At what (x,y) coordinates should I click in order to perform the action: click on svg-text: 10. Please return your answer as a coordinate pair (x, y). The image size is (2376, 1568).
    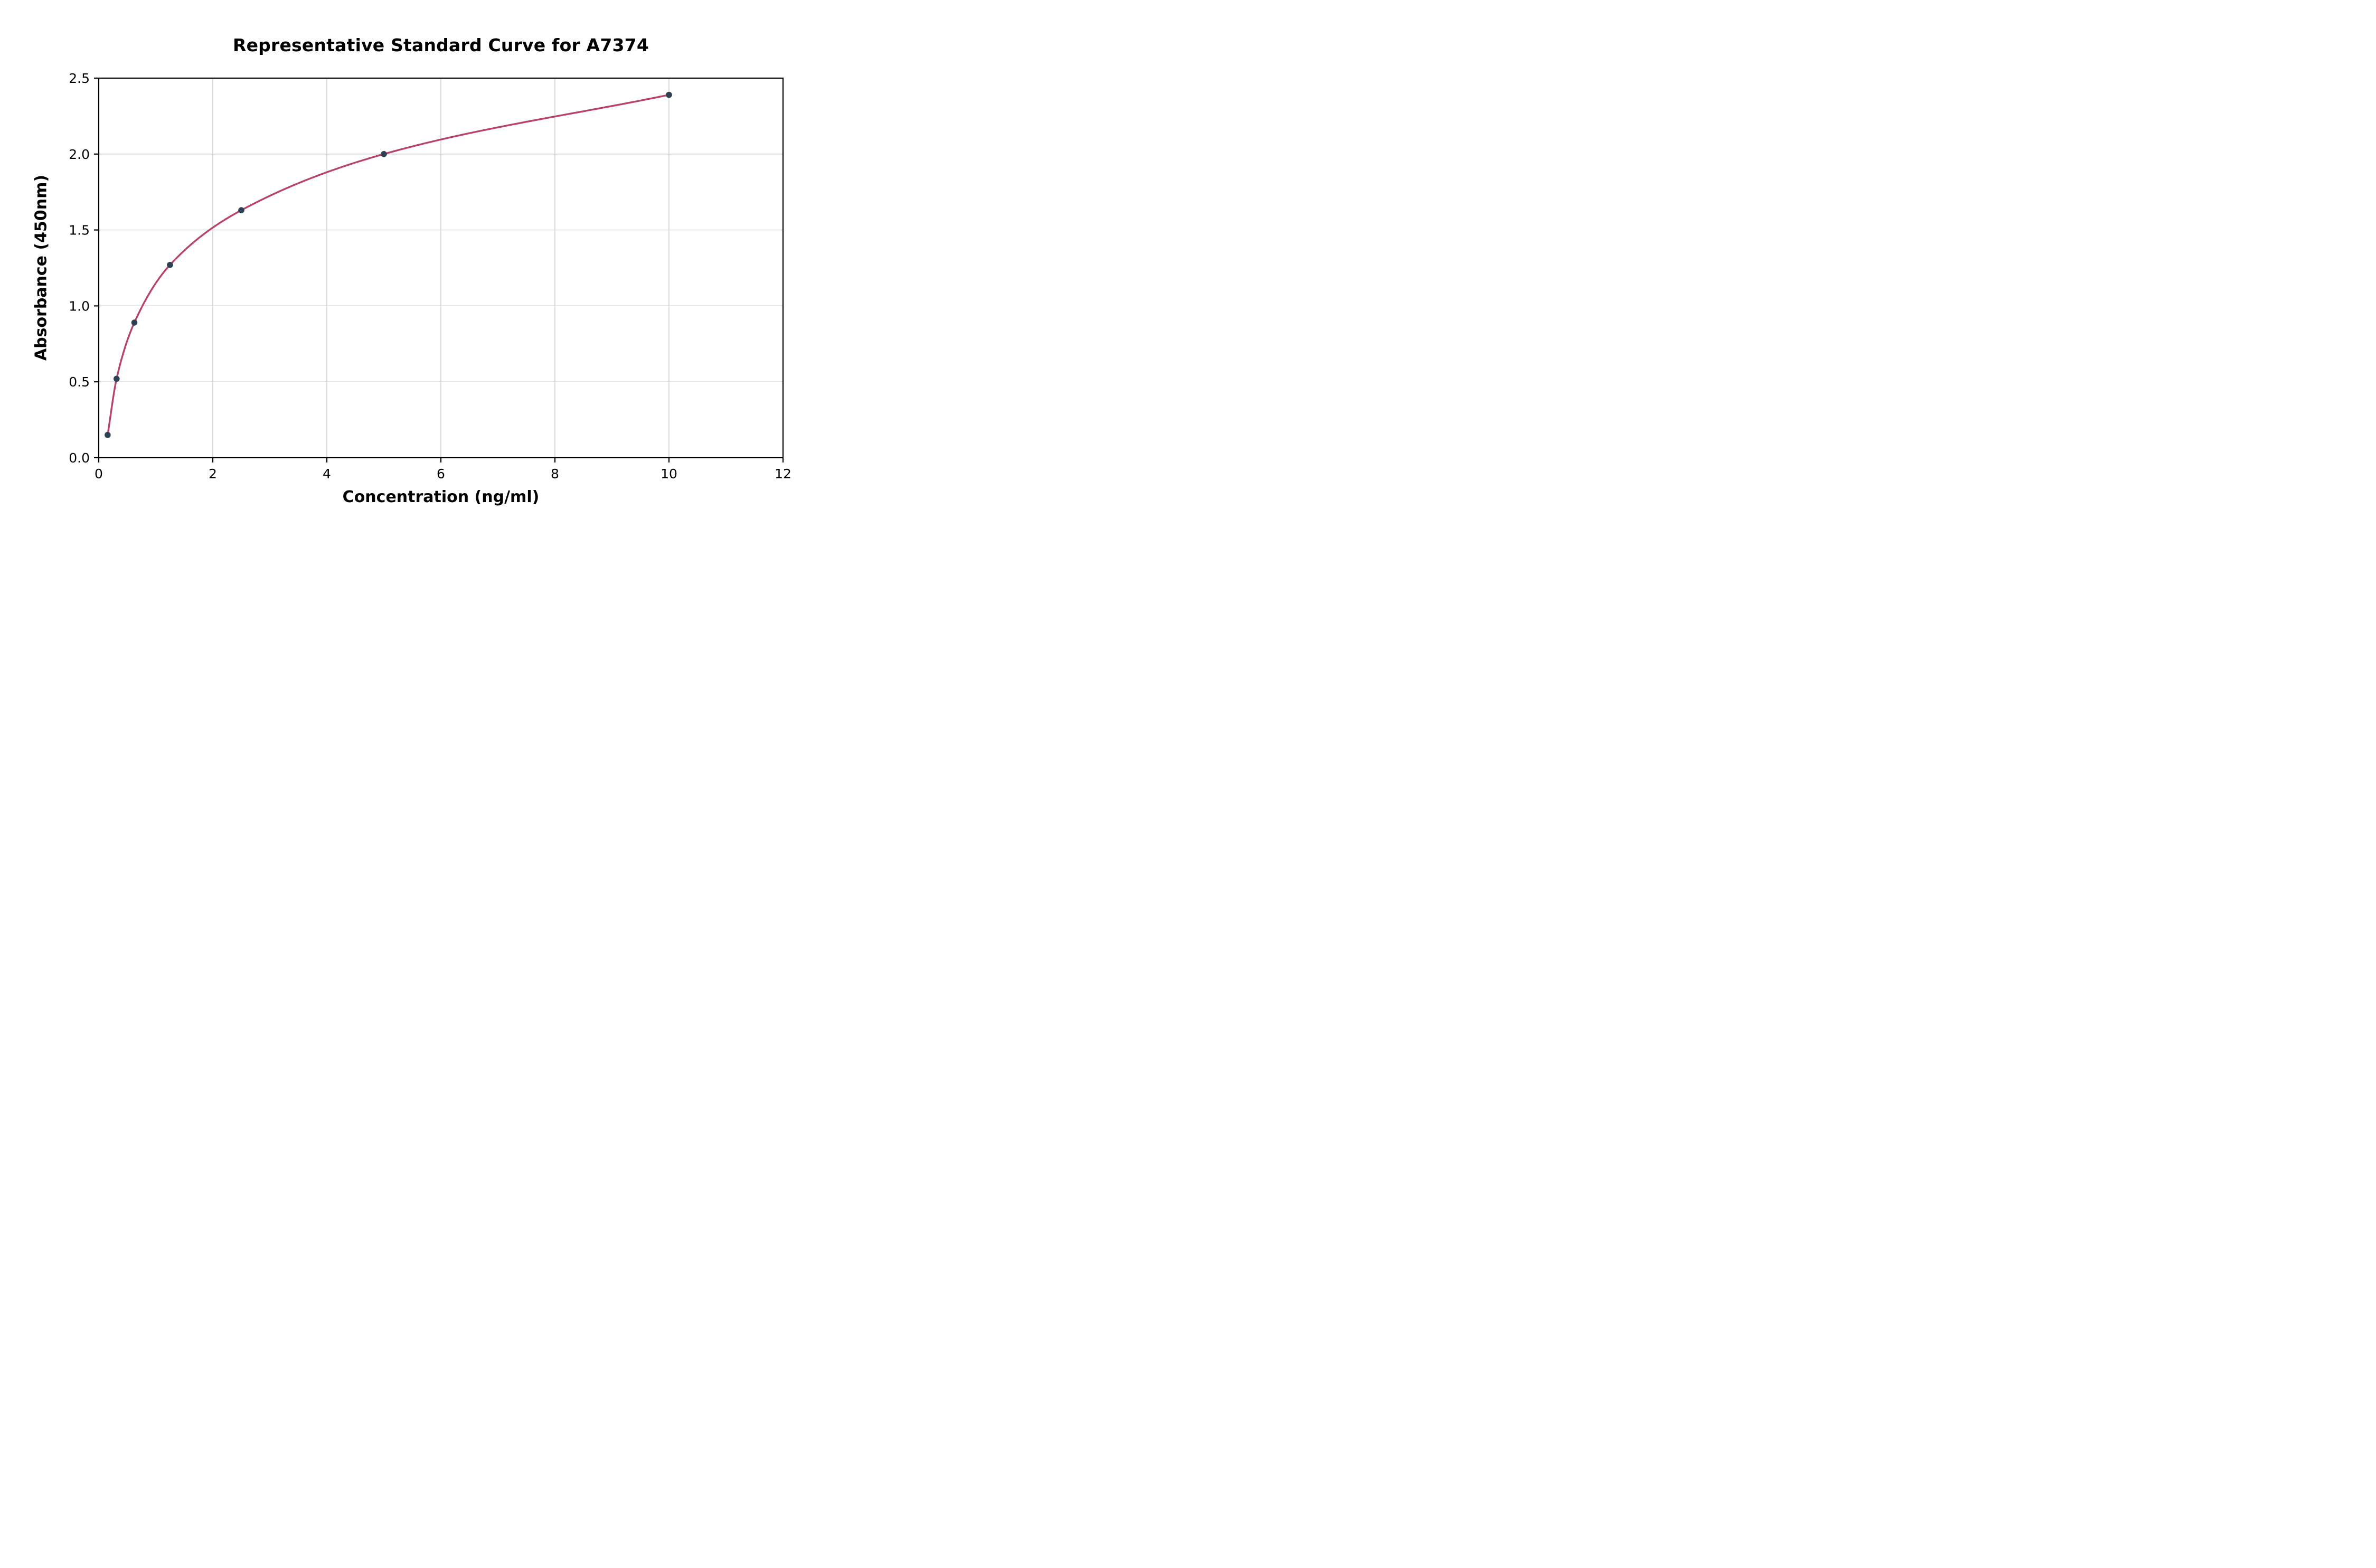
    Looking at the image, I should click on (669, 474).